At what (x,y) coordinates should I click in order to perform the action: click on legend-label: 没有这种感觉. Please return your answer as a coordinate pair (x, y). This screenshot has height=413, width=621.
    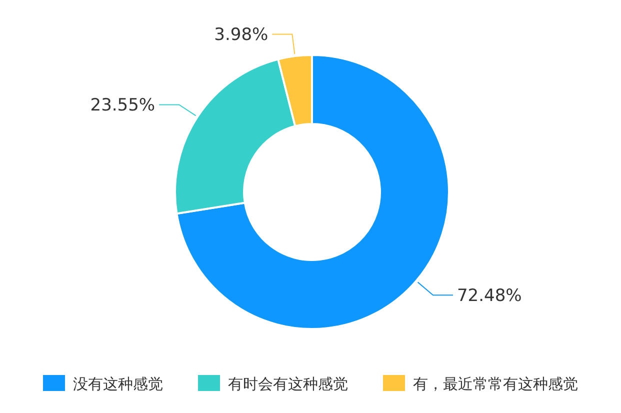
    Looking at the image, I should click on (118, 384).